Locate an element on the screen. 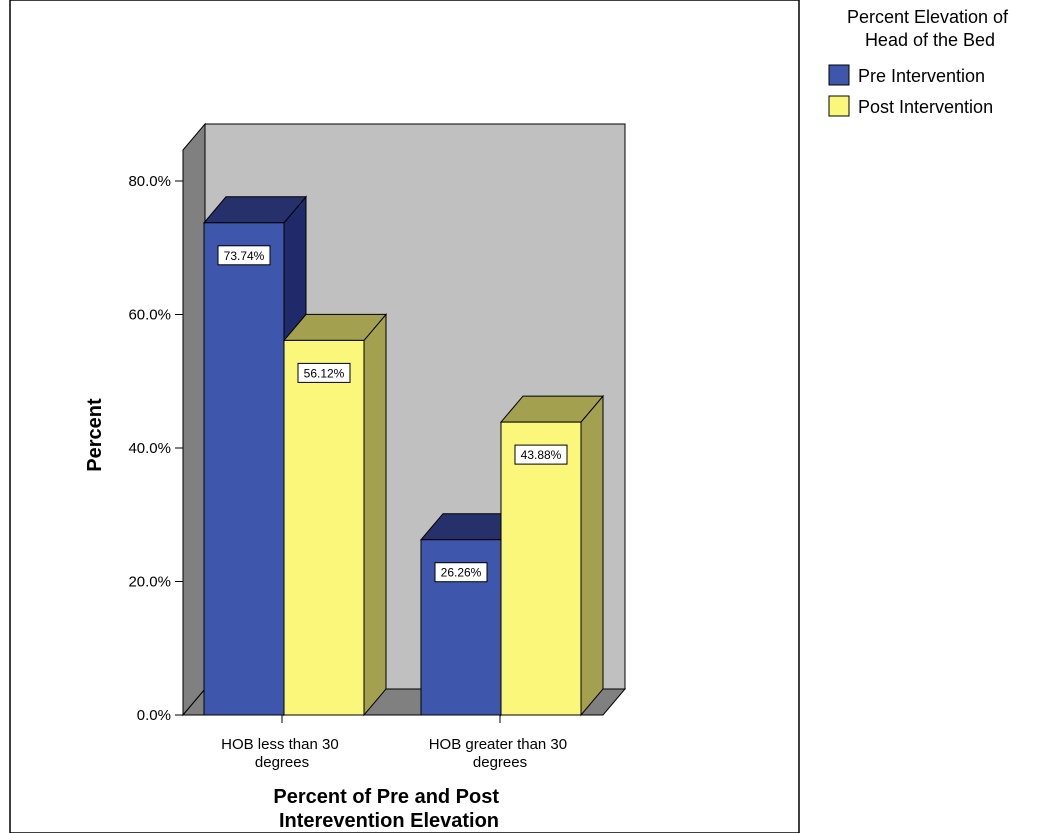 The width and height of the screenshot is (1042, 833). data-label-post-2: 43.88% is located at coordinates (541, 454).